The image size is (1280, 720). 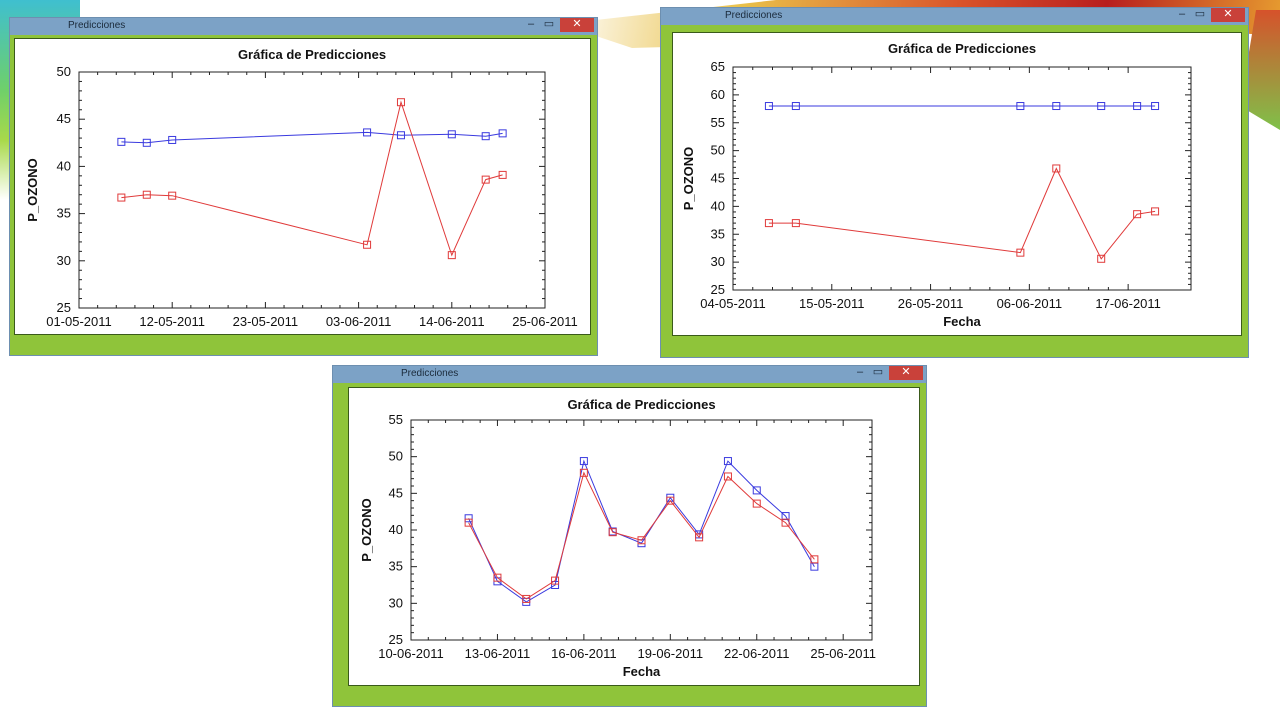 I want to click on x-tick-label: 17-06-2011, so click(x=1128, y=303).